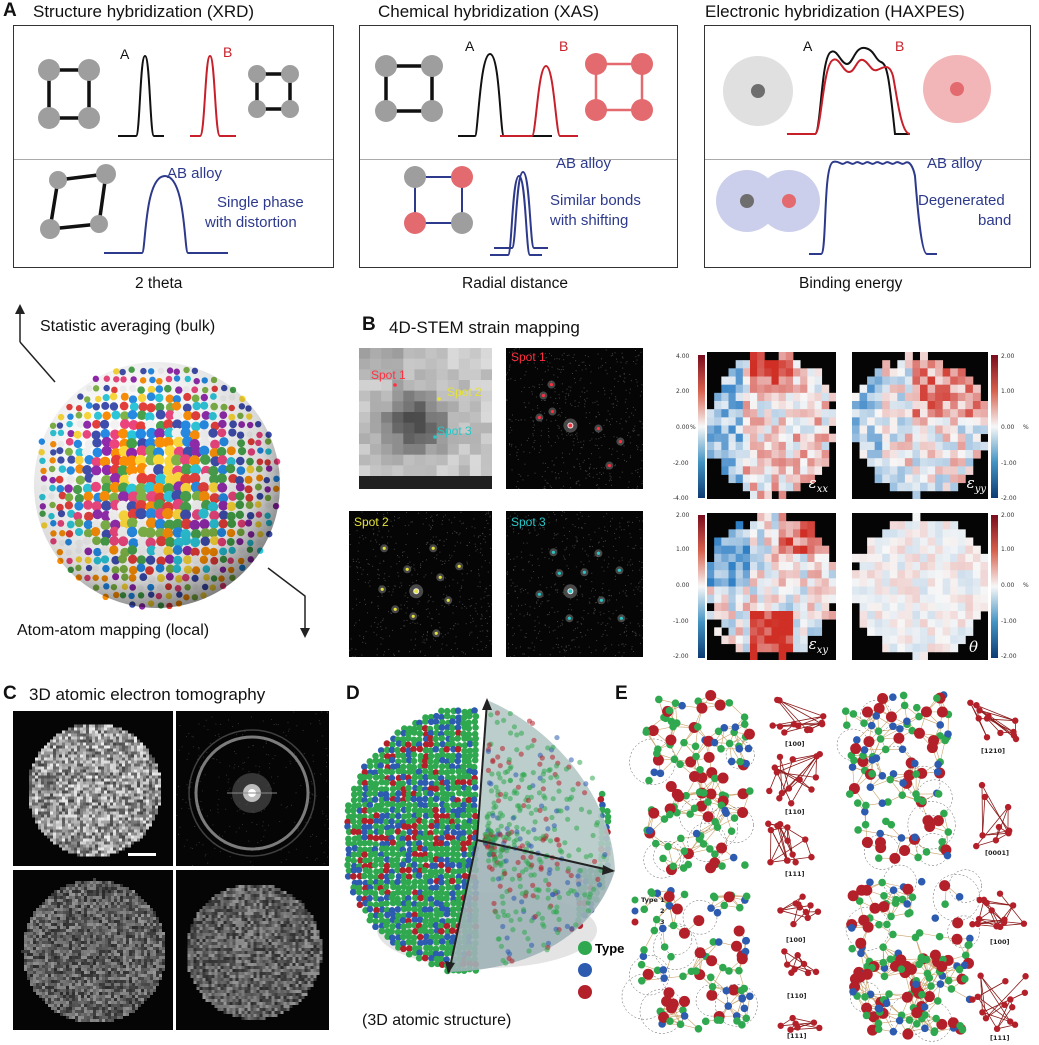 This screenshot has width=1039, height=1045. I want to click on haxpes-box: A B AB alloy Degenerated band, so click(867, 146).